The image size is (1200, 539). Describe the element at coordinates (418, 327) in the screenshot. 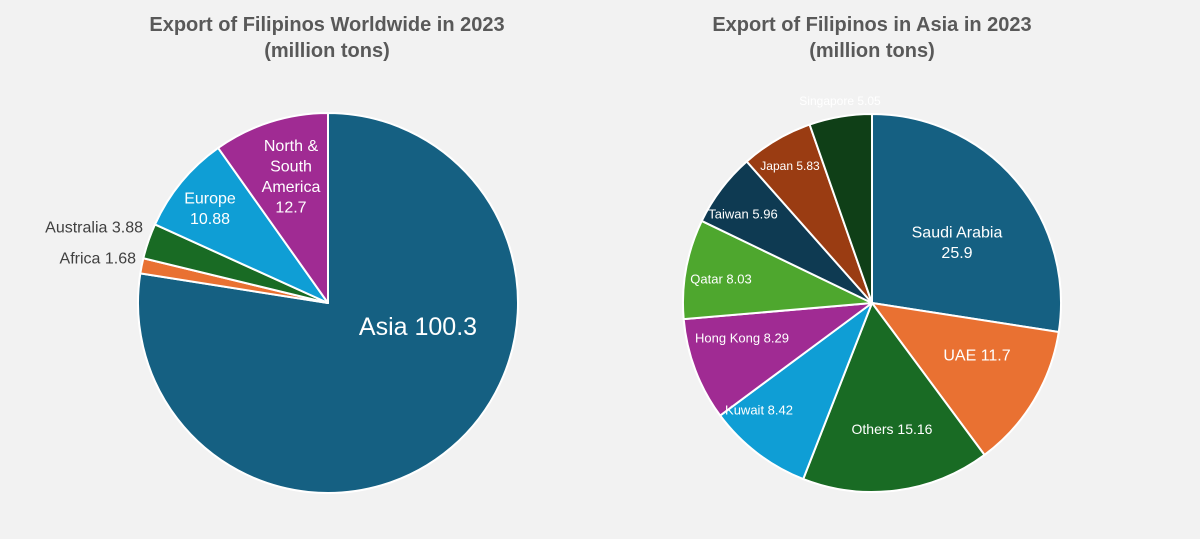

I see `slice-label-asia: Asia 100.3` at that location.